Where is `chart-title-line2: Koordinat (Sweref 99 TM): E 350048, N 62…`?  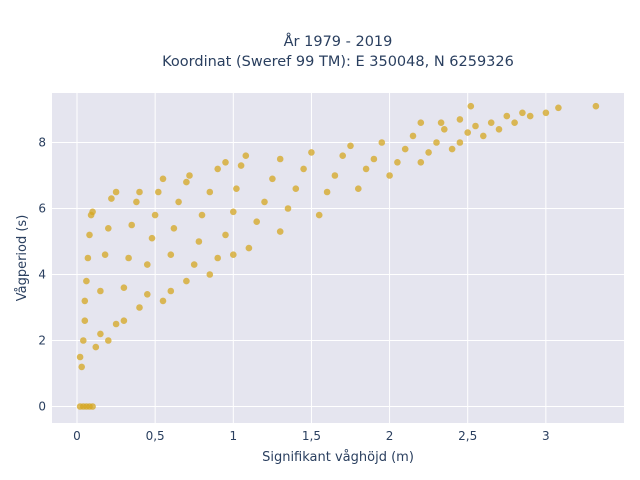 chart-title-line2: Koordinat (Sweref 99 TM): E 350048, N 62… is located at coordinates (338, 62).